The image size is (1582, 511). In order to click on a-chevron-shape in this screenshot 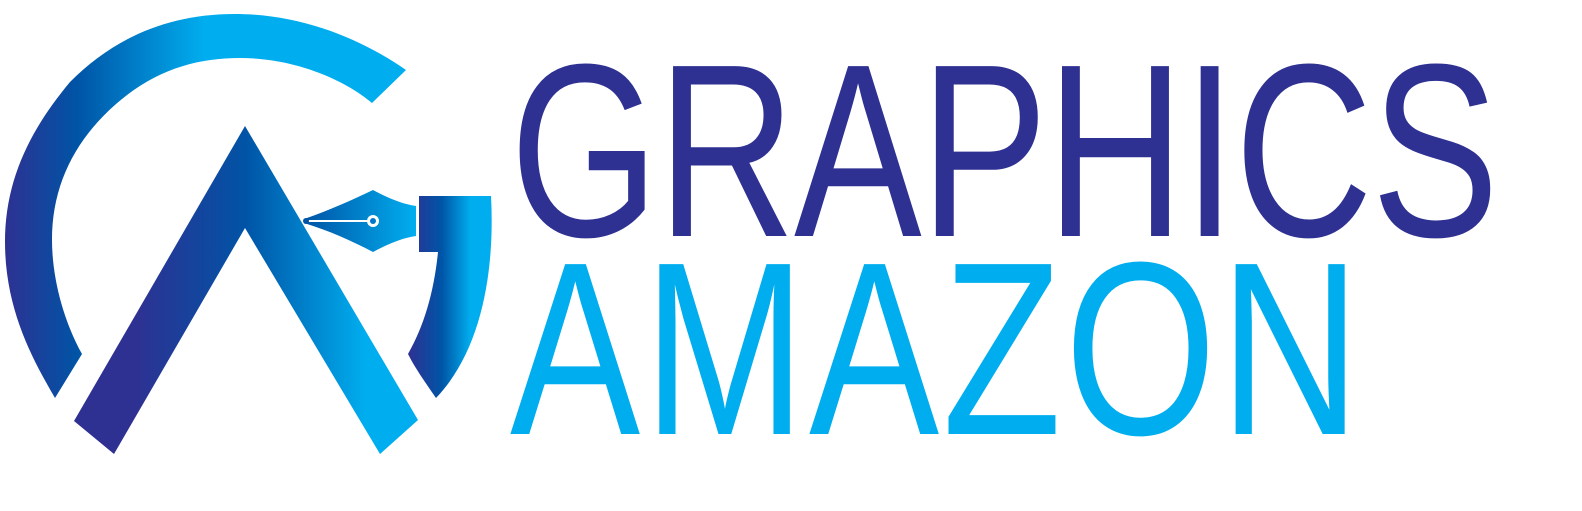, I will do `click(246, 290)`.